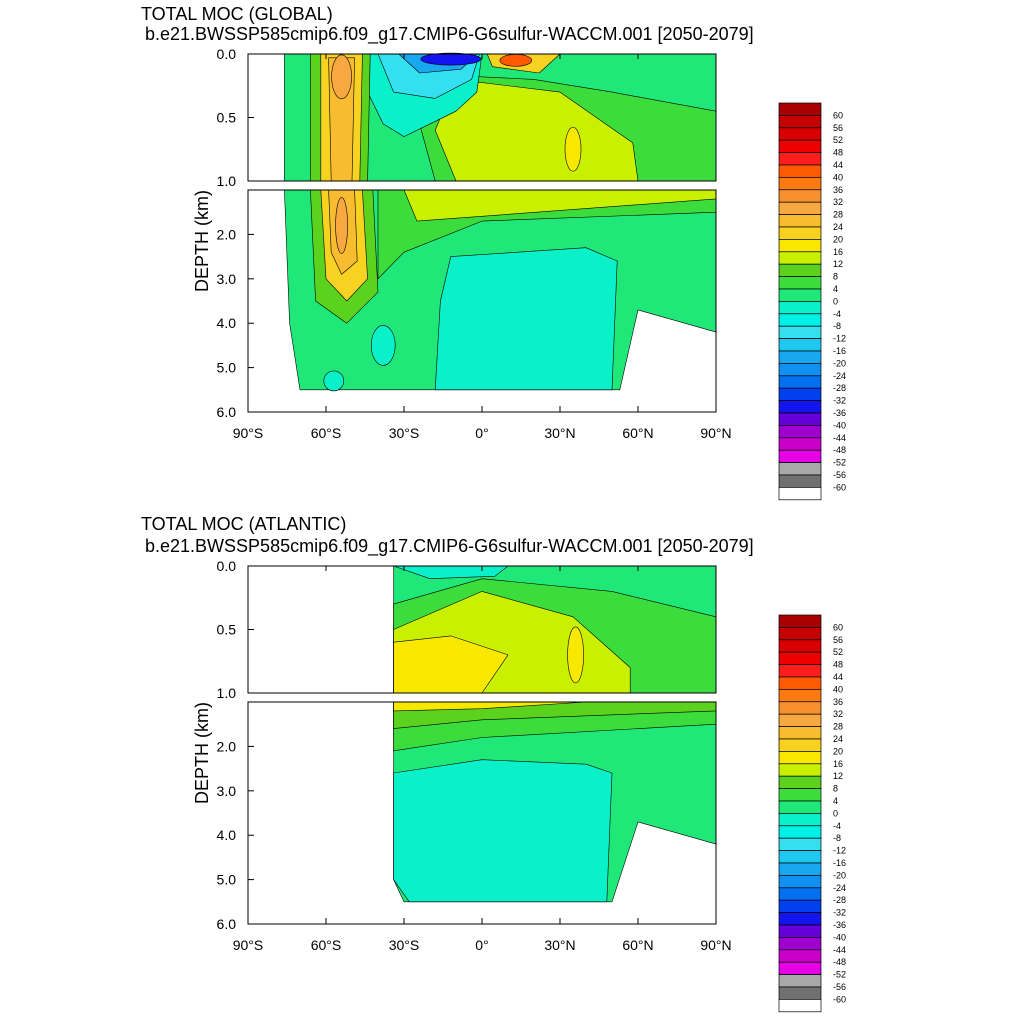  What do you see at coordinates (838, 739) in the screenshot?
I see `colorbar-label: 24` at bounding box center [838, 739].